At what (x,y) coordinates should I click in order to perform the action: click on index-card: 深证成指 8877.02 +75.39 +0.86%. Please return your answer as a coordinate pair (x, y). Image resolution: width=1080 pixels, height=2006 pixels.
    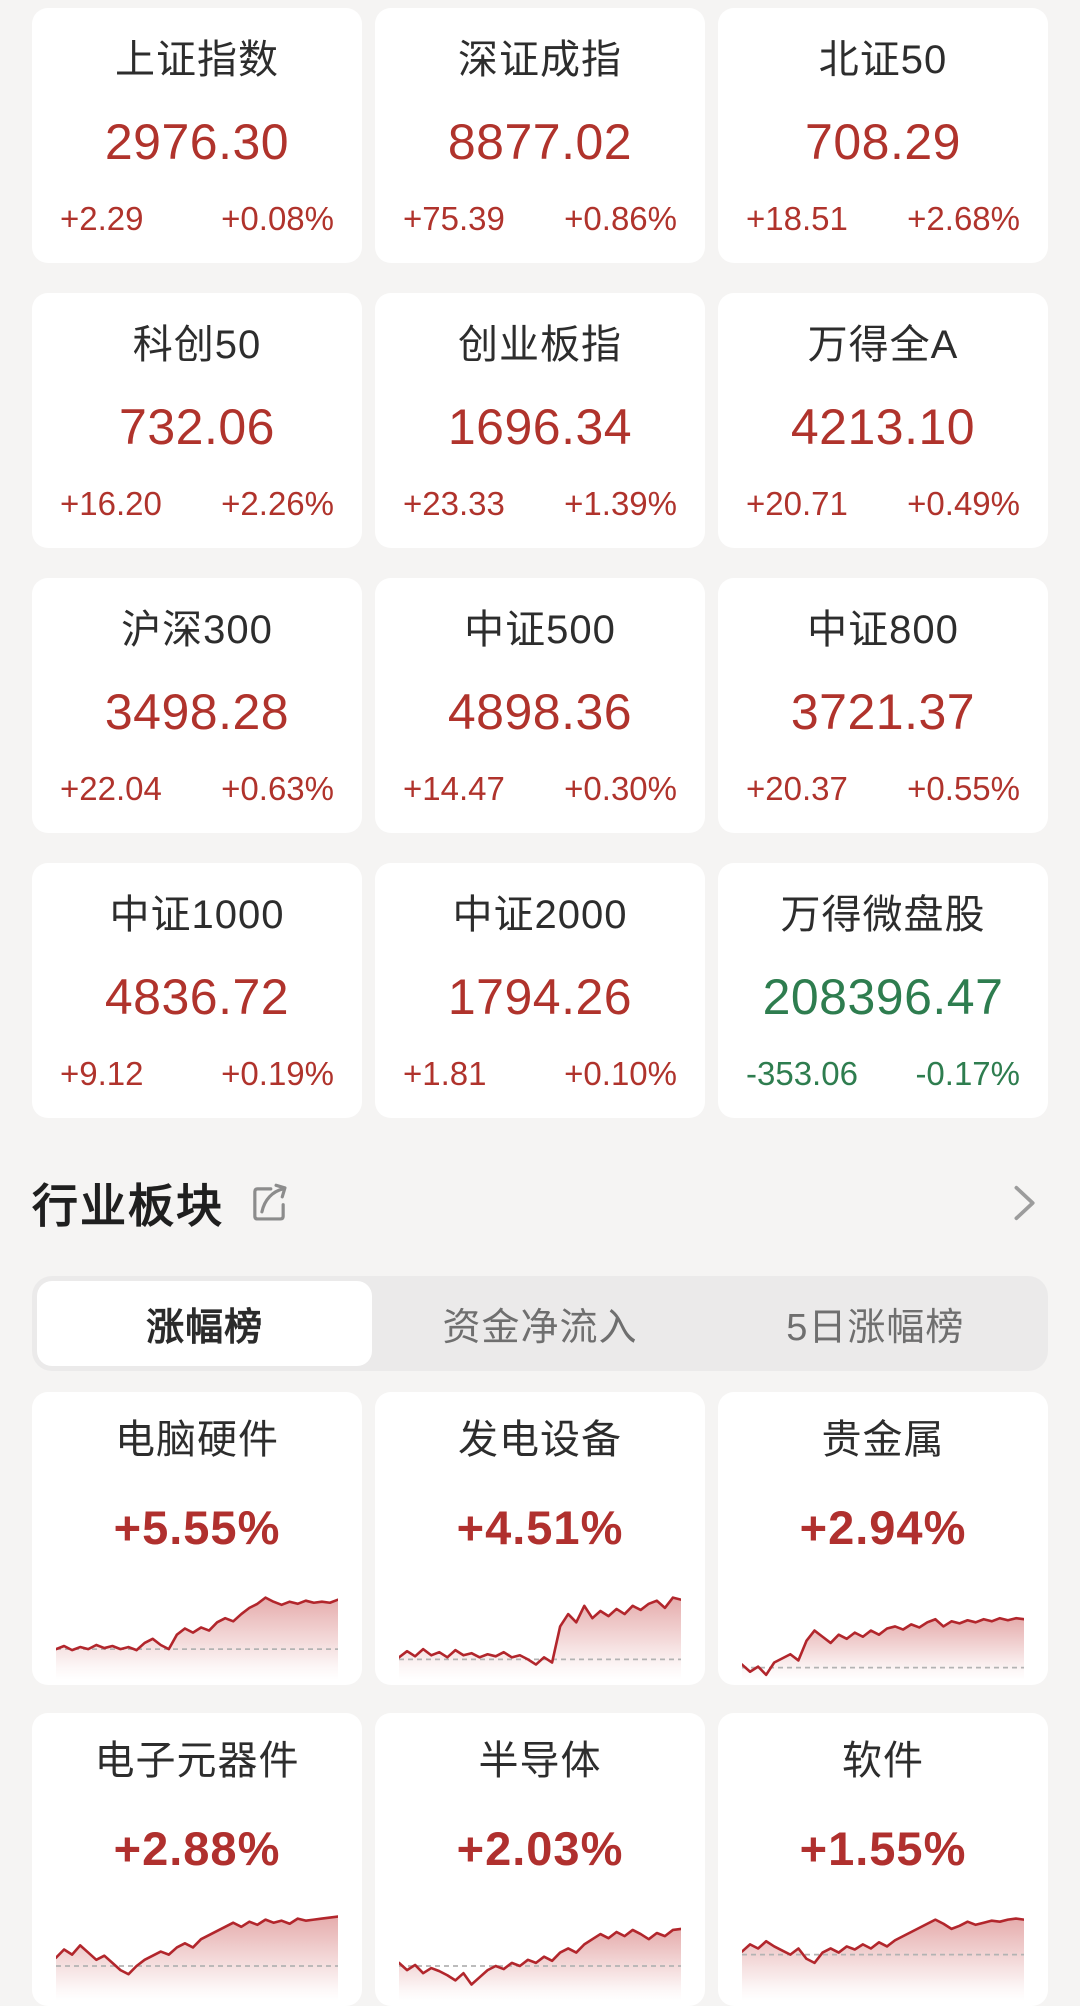
    Looking at the image, I should click on (540, 135).